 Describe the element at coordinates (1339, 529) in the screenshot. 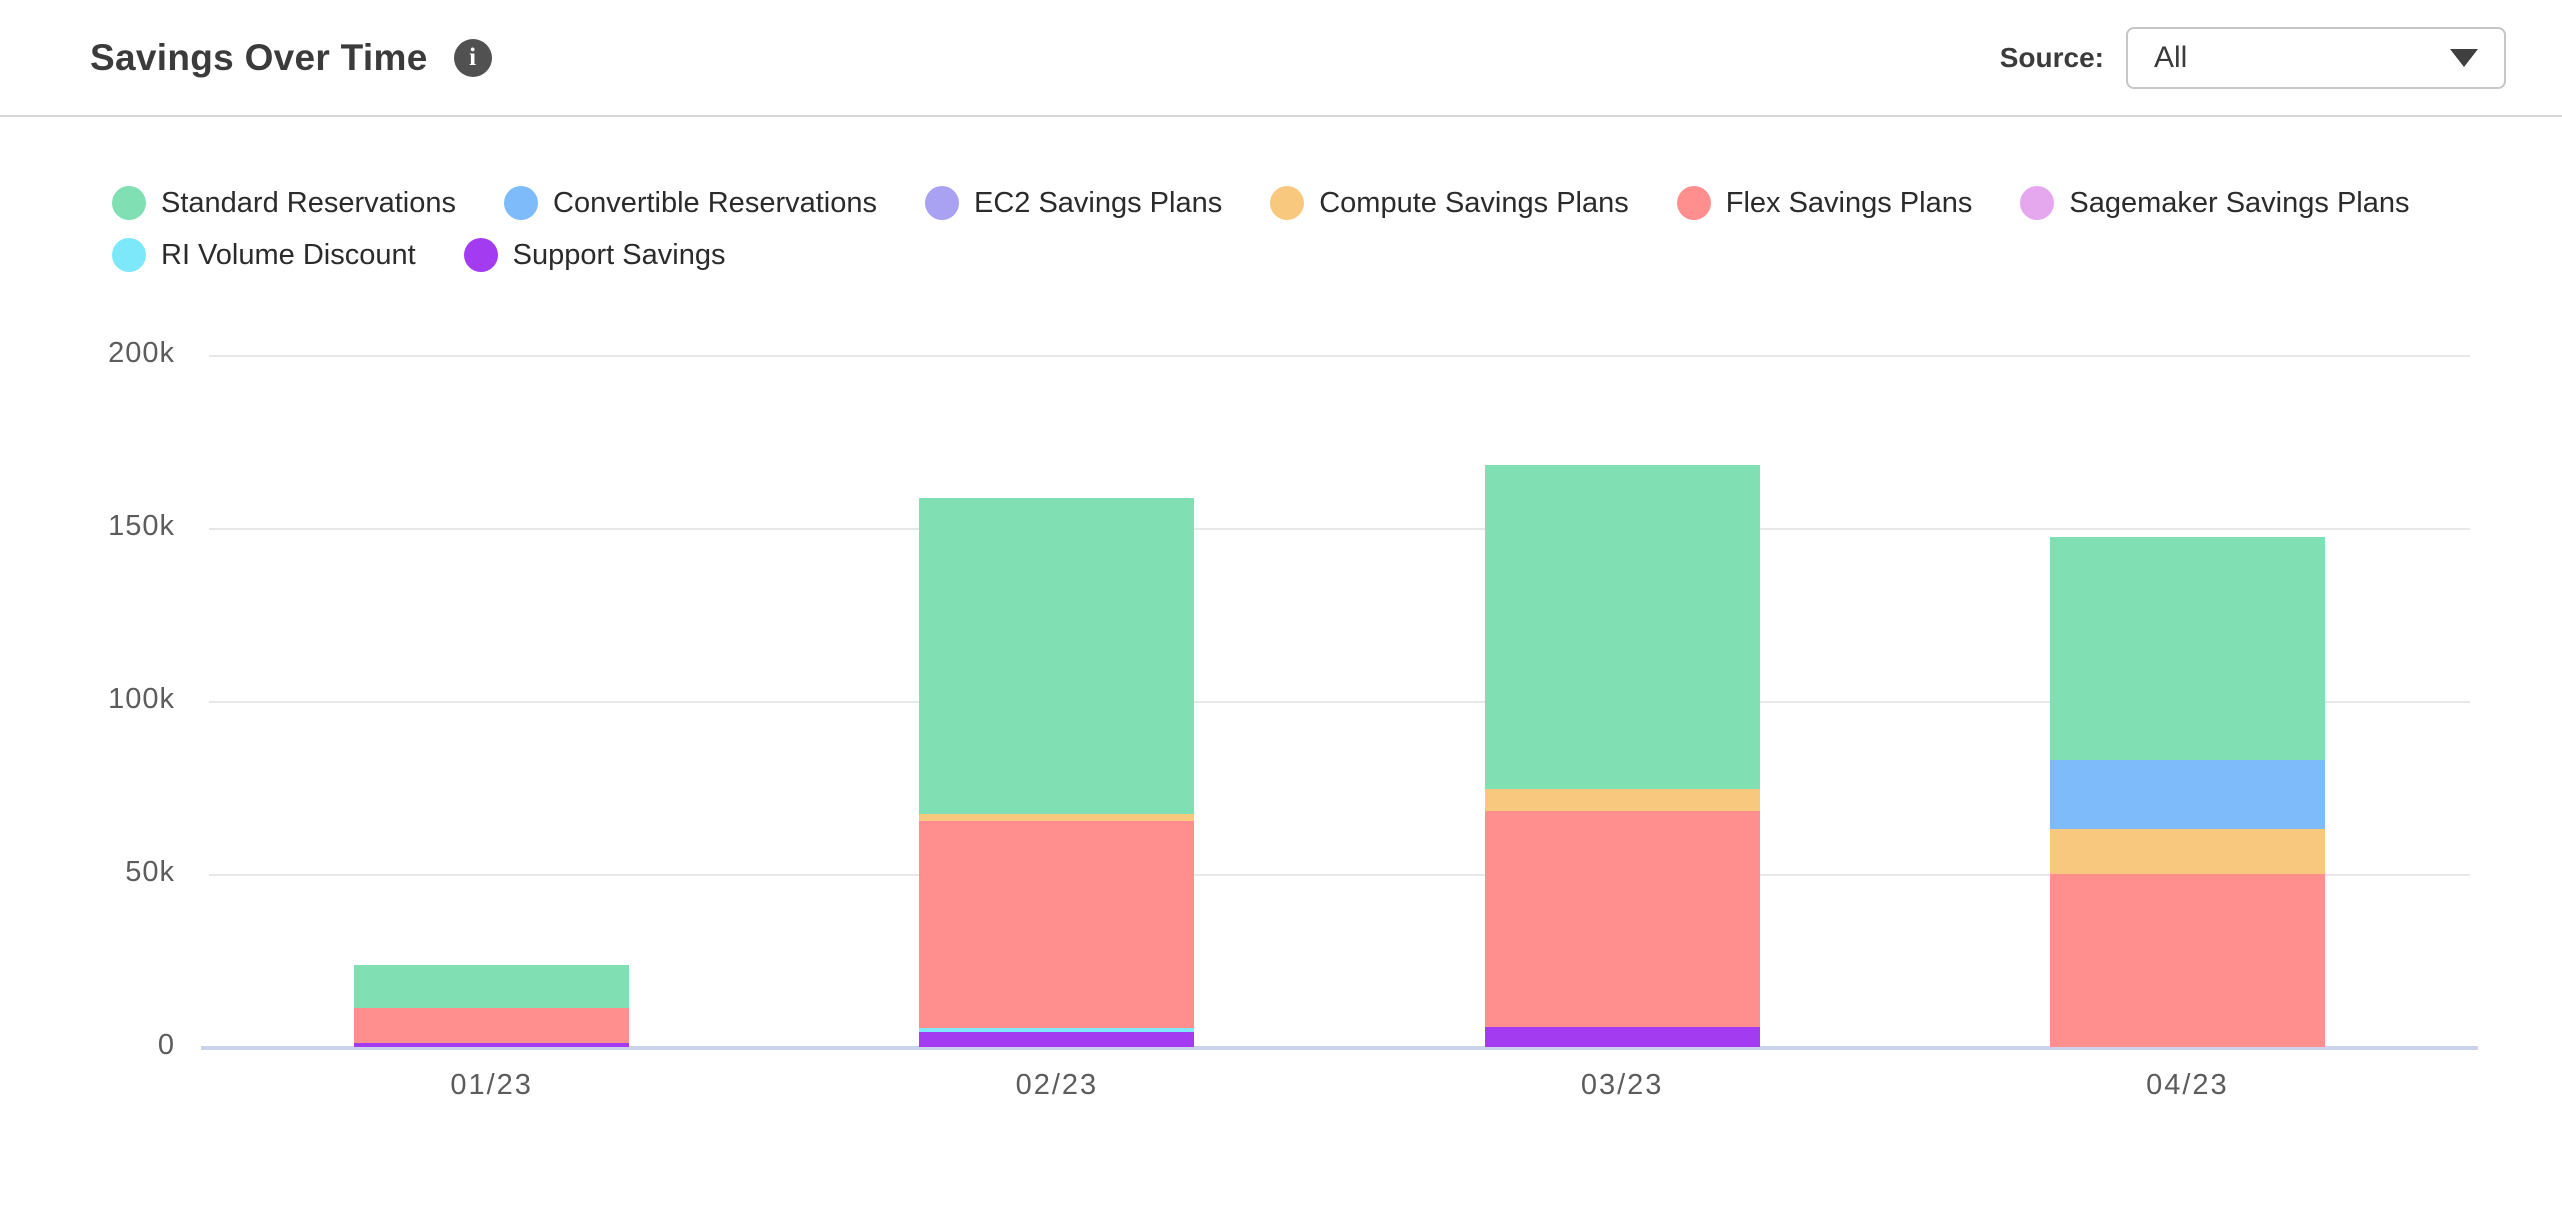

I see `gridline-150k` at that location.